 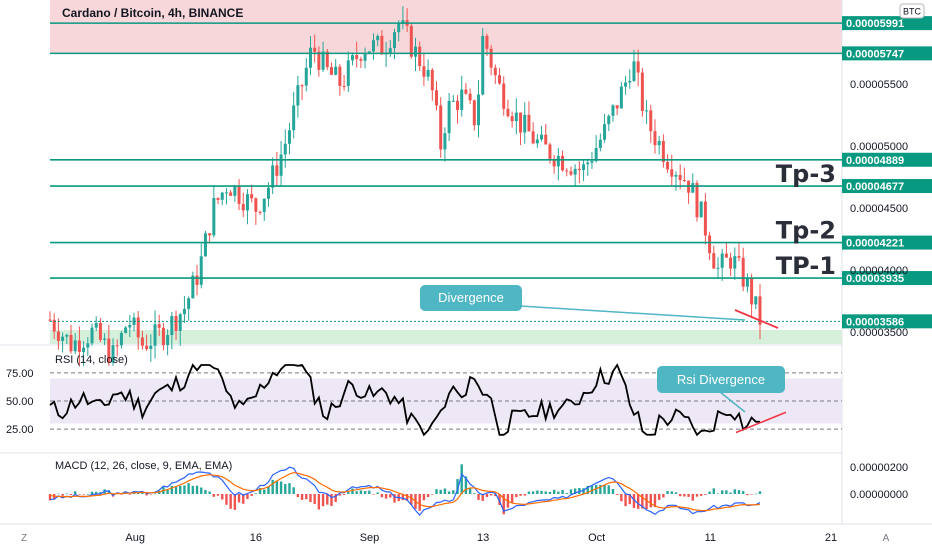 What do you see at coordinates (886, 538) in the screenshot?
I see `auto-scale-button: A` at bounding box center [886, 538].